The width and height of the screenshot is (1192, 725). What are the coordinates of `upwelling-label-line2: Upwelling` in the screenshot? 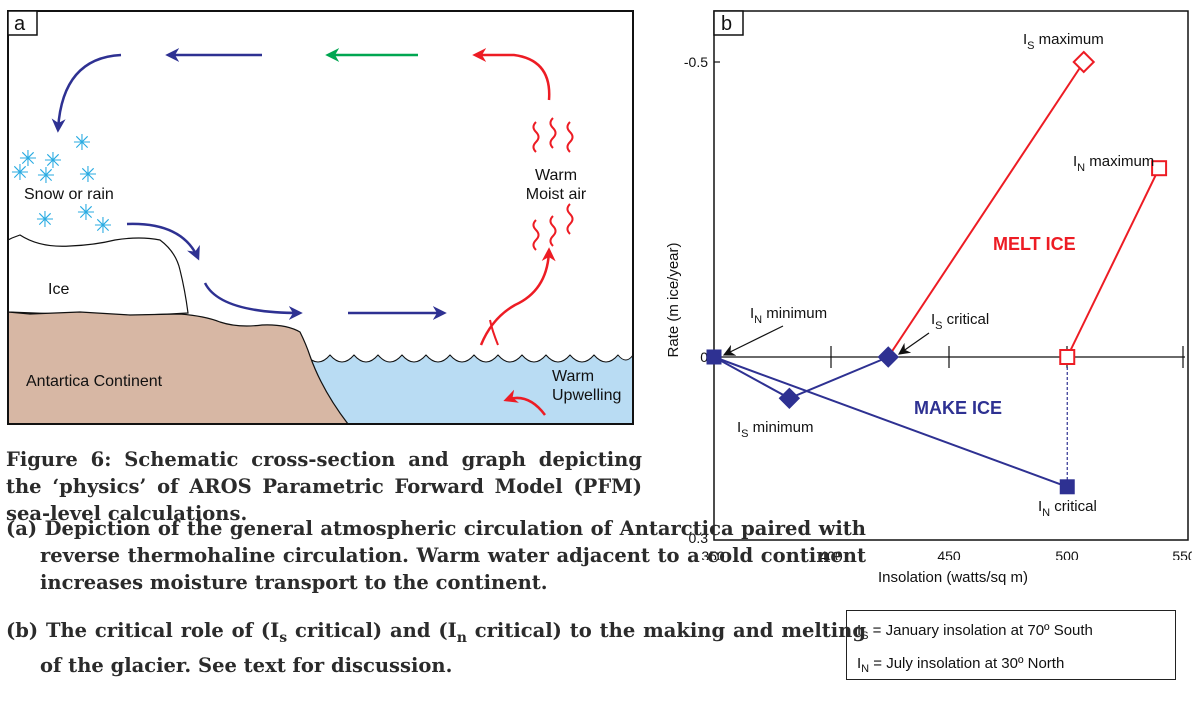 It's located at (586, 395).